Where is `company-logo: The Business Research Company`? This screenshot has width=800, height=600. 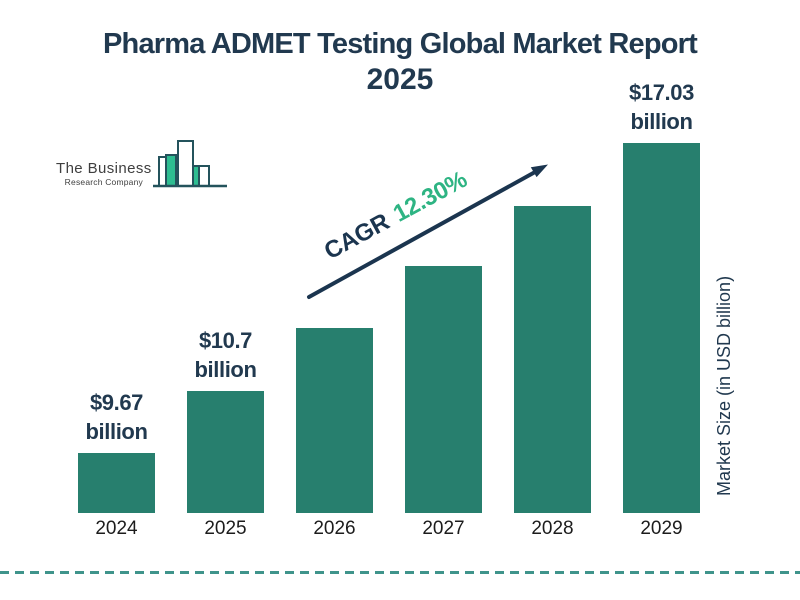
company-logo: The Business Research Company is located at coordinates (142, 164).